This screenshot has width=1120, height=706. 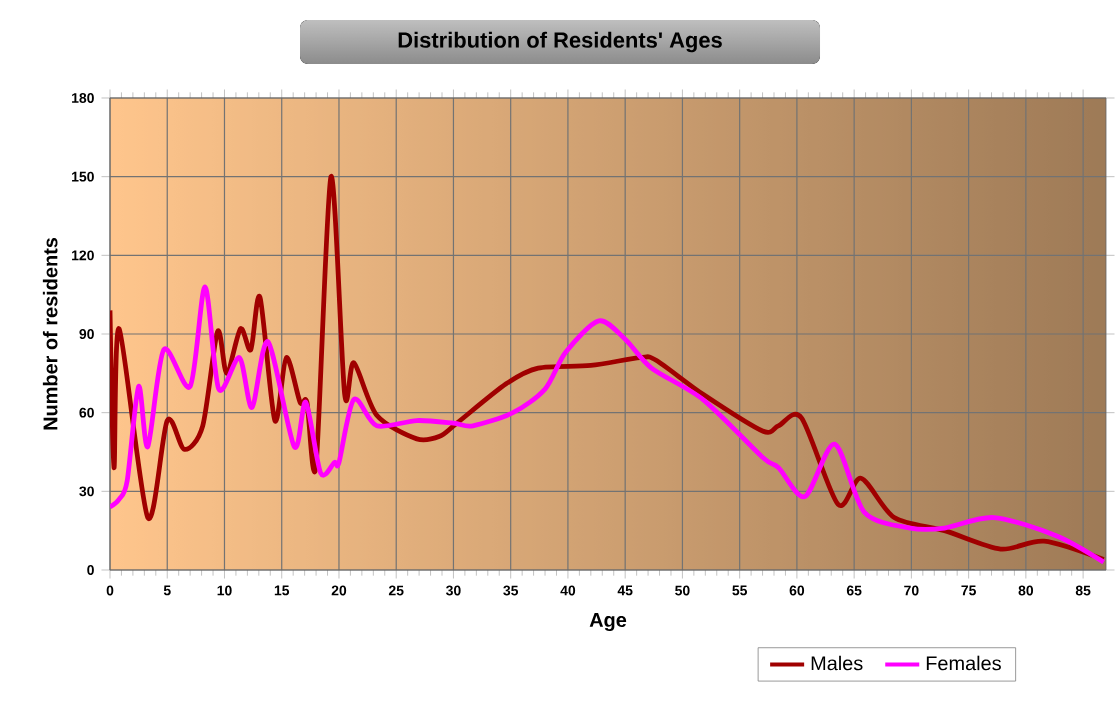 I want to click on y-axis-title: Number of residents, so click(x=50, y=333).